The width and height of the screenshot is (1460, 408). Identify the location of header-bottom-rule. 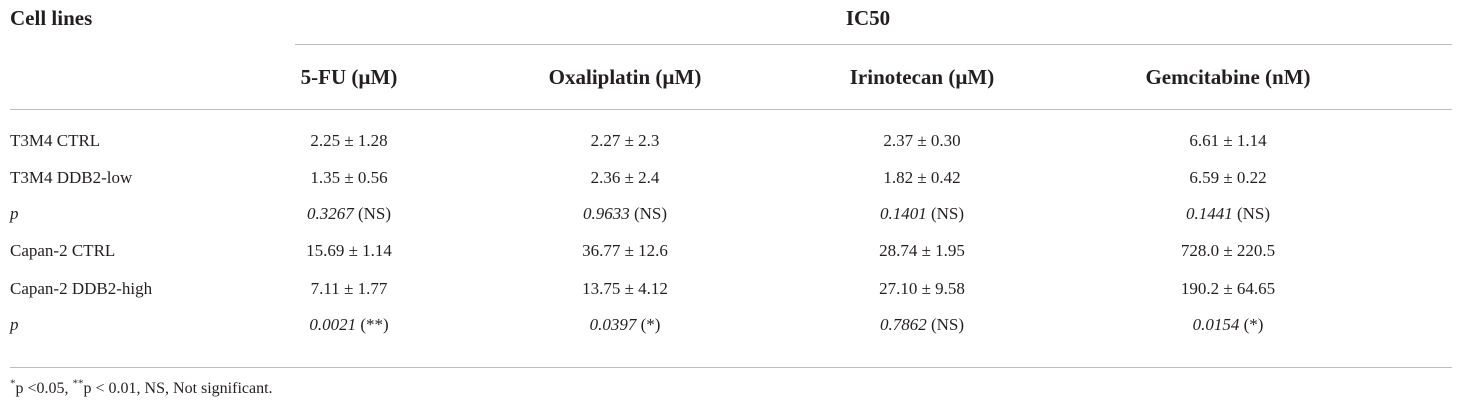
(731, 109).